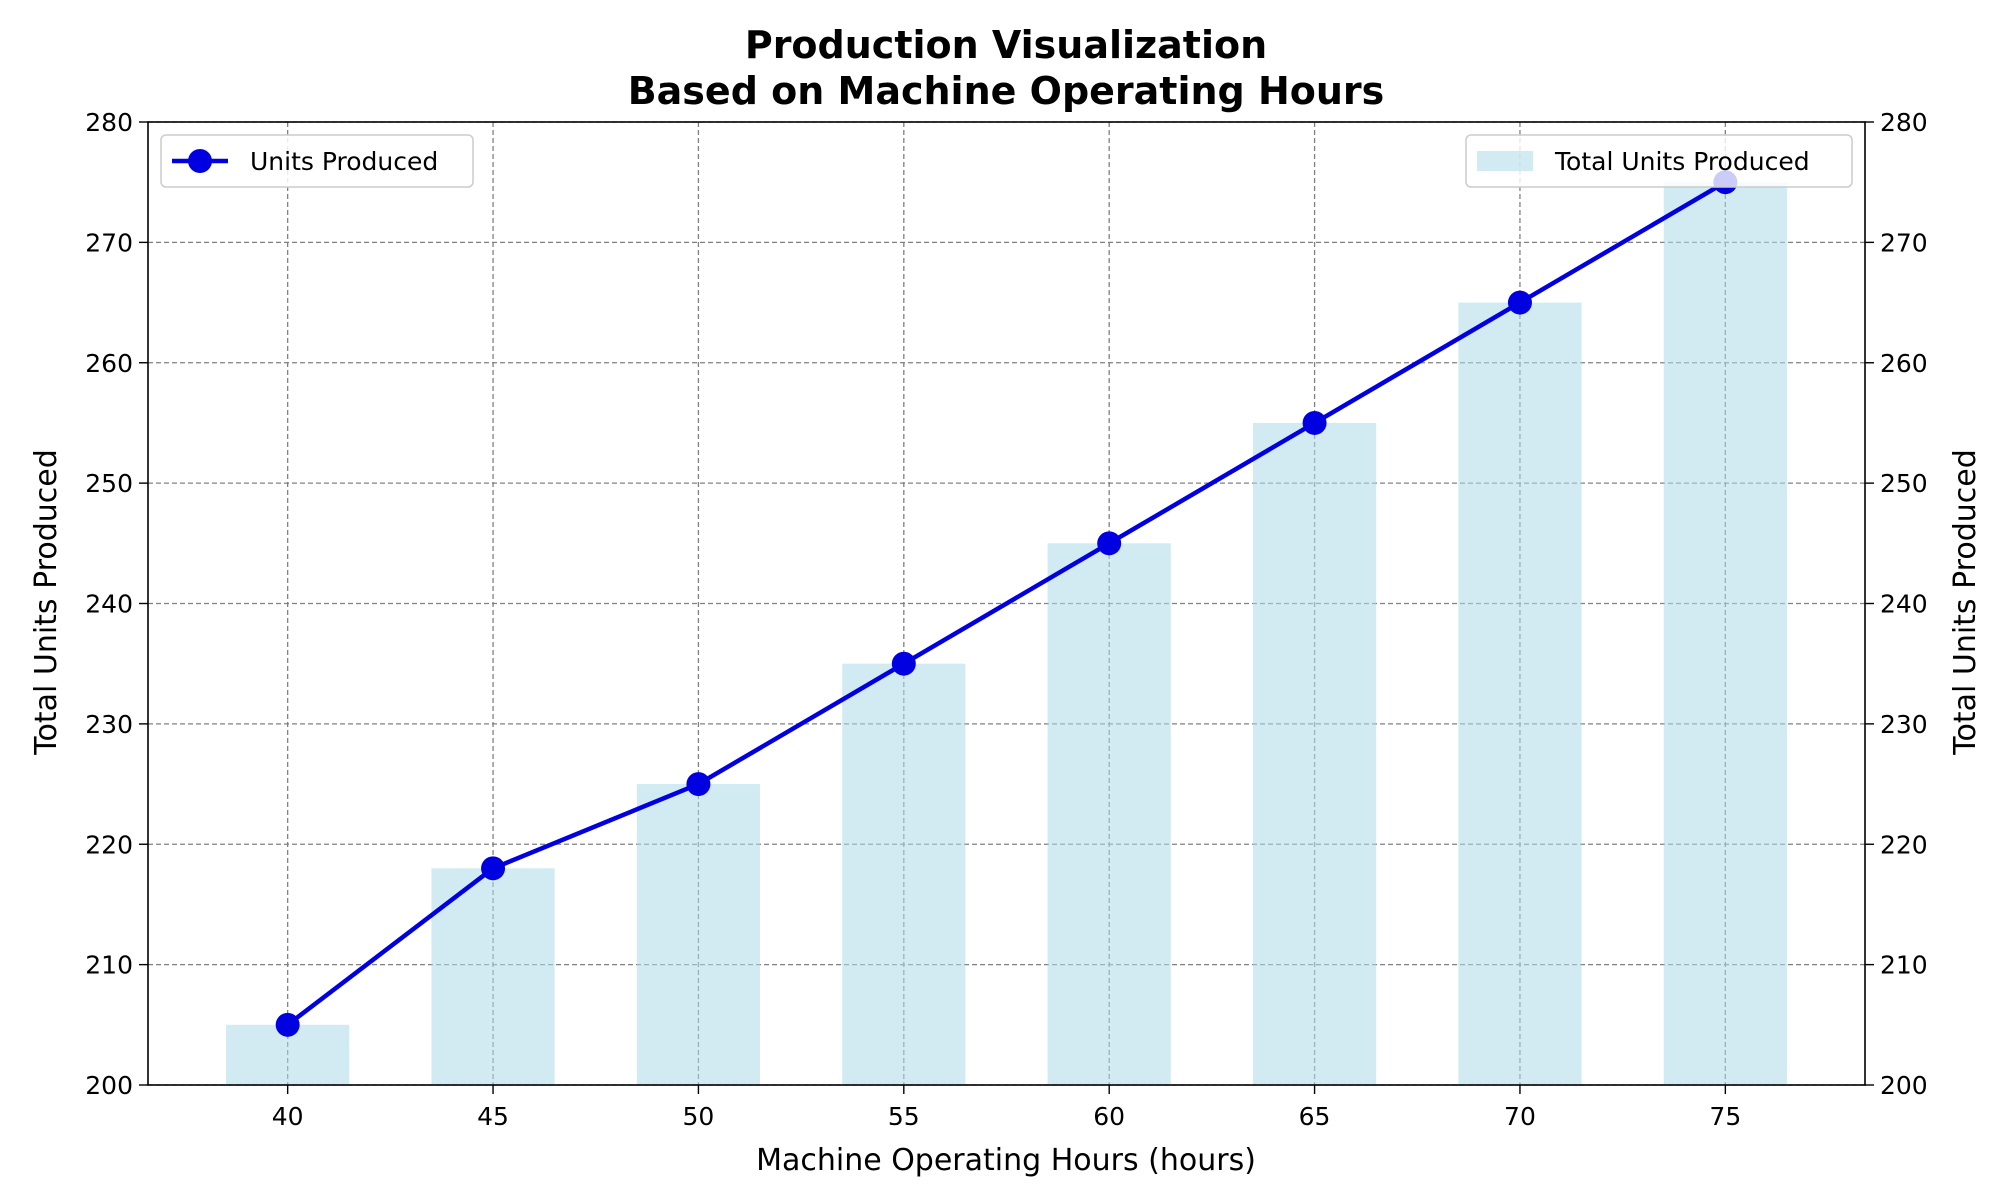 This screenshot has height=1200, width=2000. What do you see at coordinates (1505, 161) in the screenshot?
I see `legend-bar-swatch` at bounding box center [1505, 161].